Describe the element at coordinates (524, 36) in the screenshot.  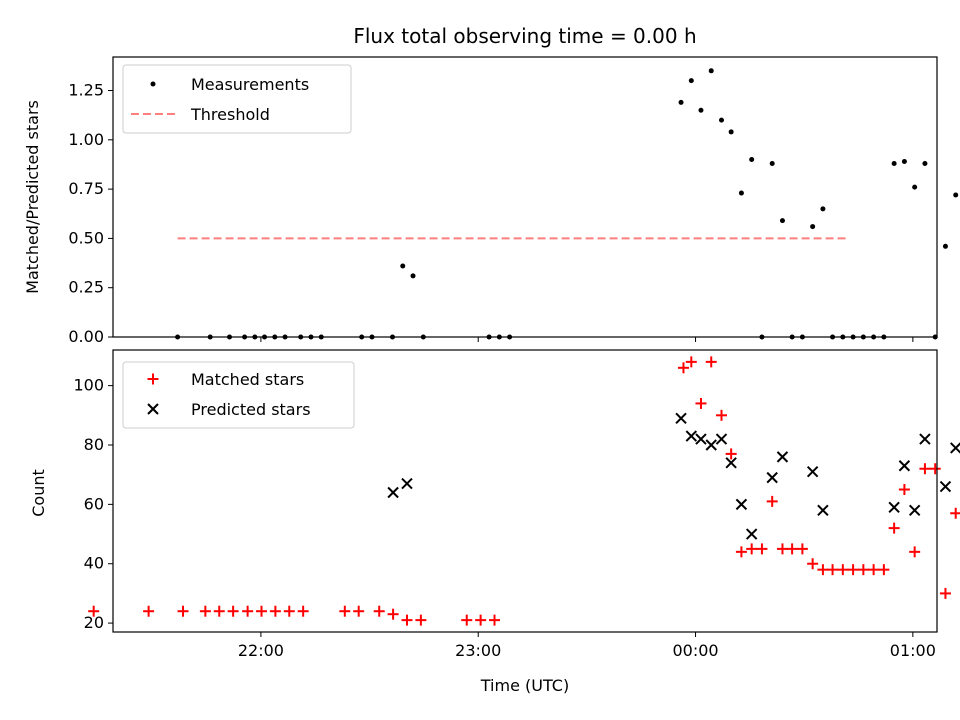
I see `top-chart-title: Flux total observing time = 0.00 h` at that location.